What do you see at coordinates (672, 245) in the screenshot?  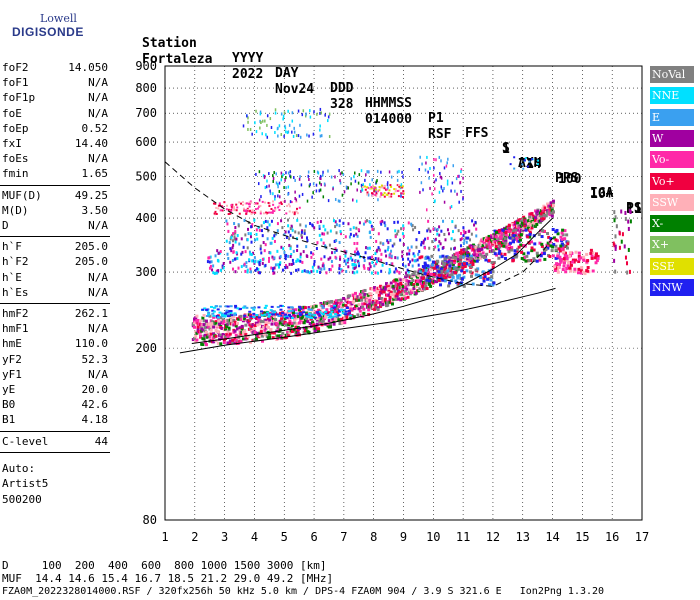 I see `legend-item-x: X+` at bounding box center [672, 245].